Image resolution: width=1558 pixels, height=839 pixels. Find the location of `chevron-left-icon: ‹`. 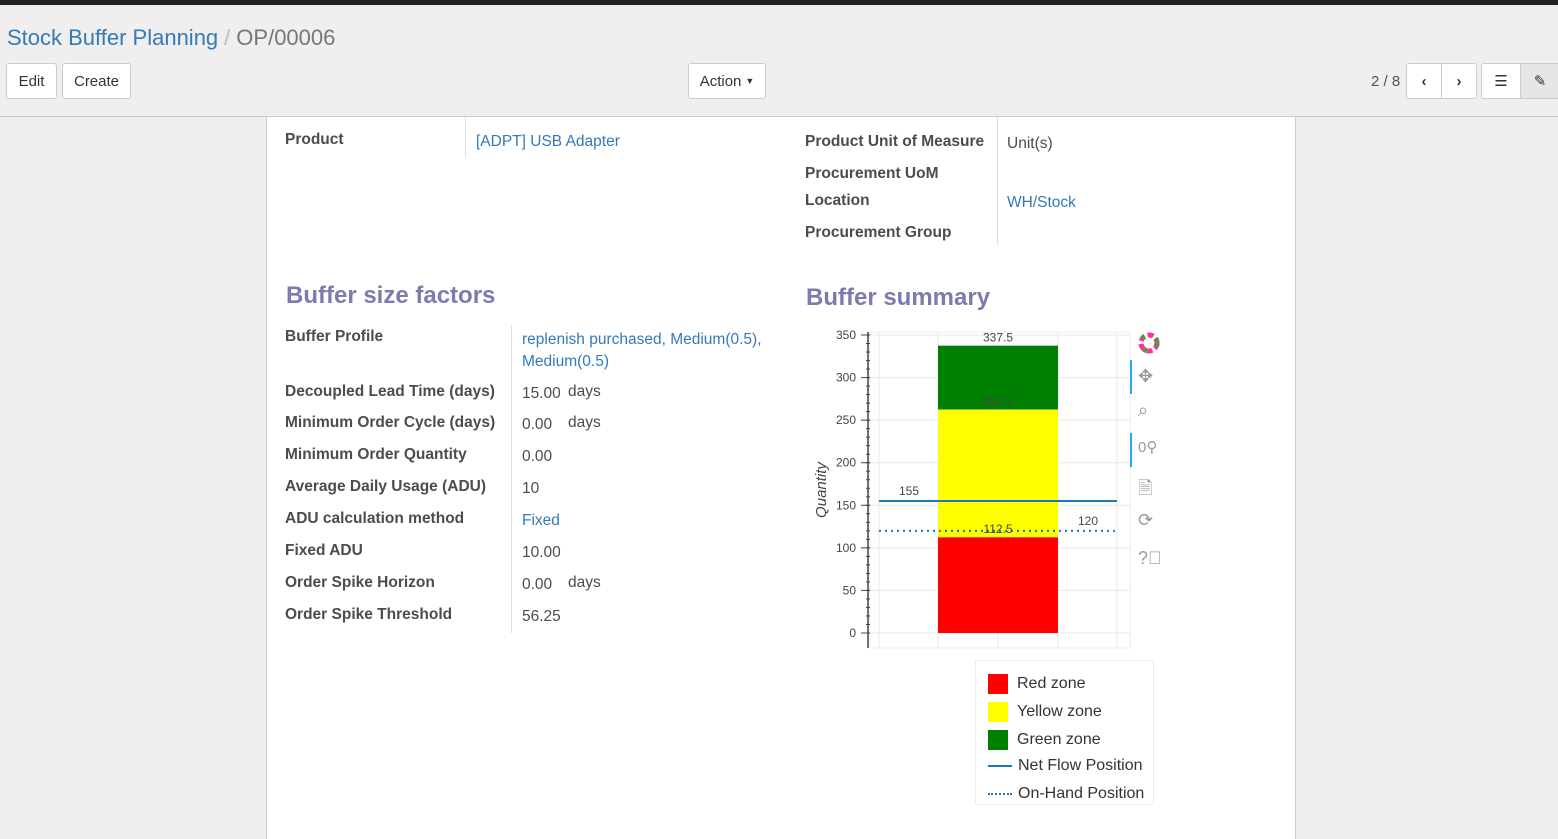

chevron-left-icon: ‹ is located at coordinates (1424, 81).